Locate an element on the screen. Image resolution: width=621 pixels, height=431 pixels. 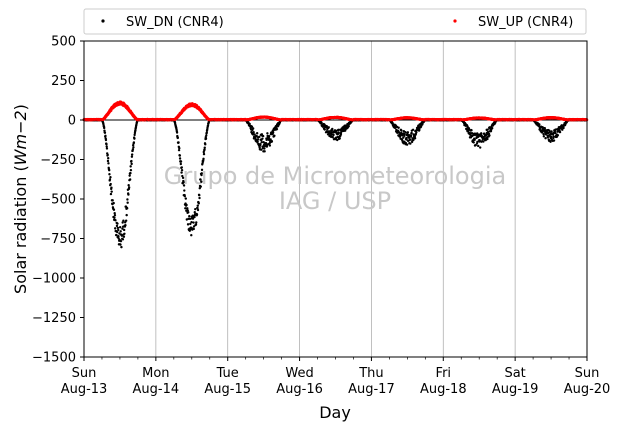
x-tick-label-day: Tue is located at coordinates (227, 373).